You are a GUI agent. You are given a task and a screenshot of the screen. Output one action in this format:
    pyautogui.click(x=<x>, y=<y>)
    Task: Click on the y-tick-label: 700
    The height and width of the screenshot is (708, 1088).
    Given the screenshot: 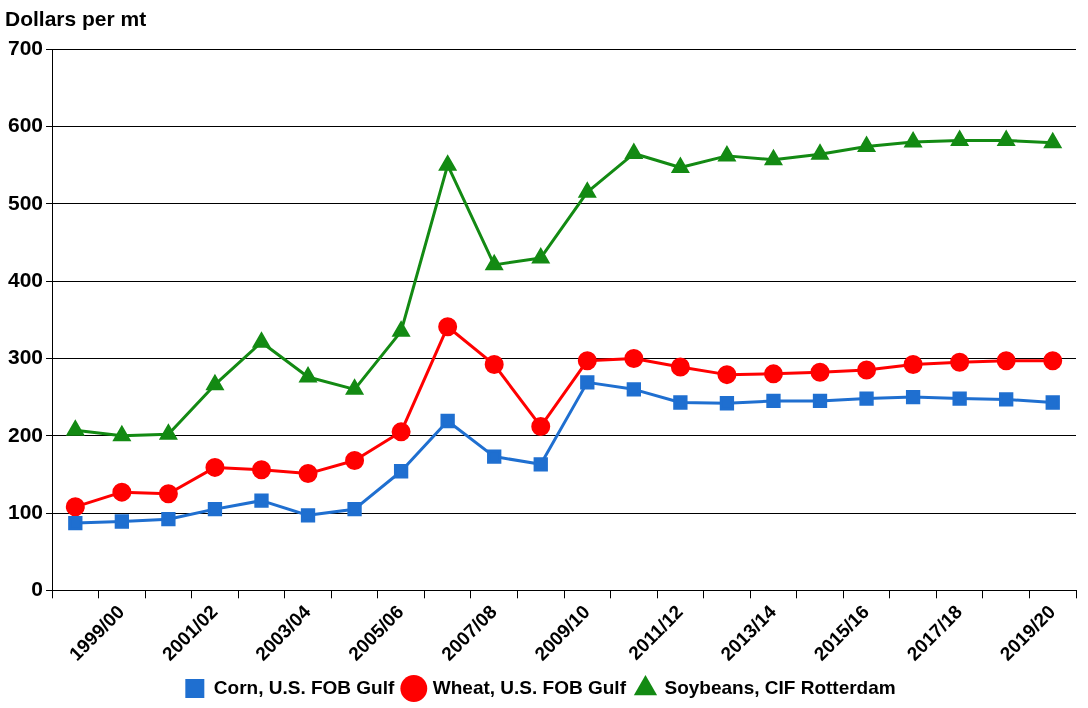 What is the action you would take?
    pyautogui.click(x=25, y=47)
    